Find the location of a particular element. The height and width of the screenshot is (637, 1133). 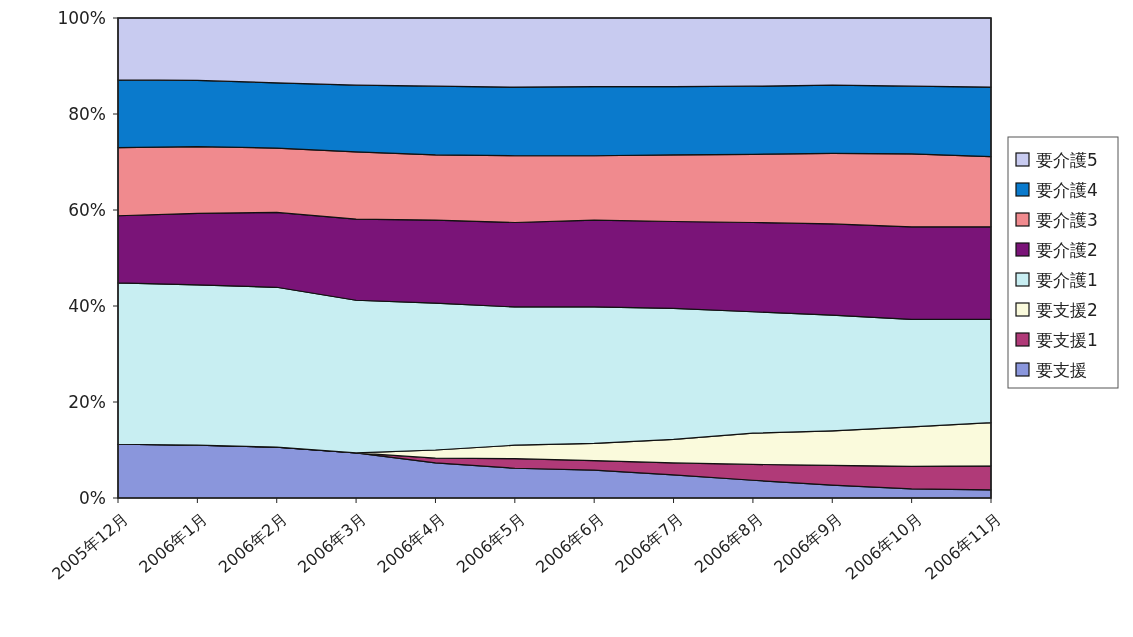

legend-label: 要介護5 is located at coordinates (1067, 159).